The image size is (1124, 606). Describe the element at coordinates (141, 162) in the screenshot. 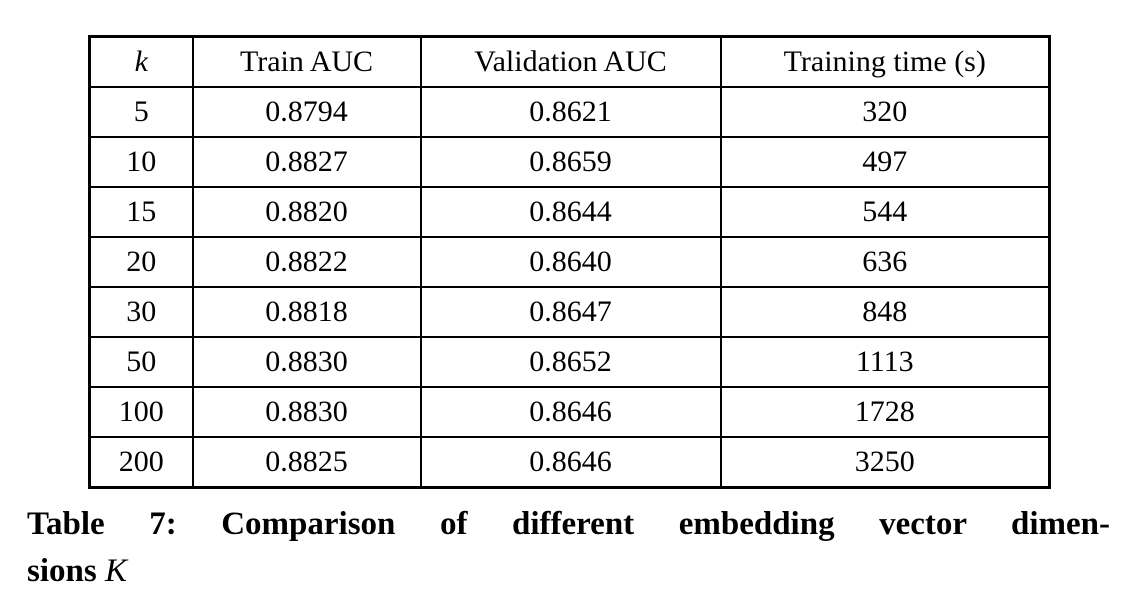

I see `table-cell: 10` at that location.